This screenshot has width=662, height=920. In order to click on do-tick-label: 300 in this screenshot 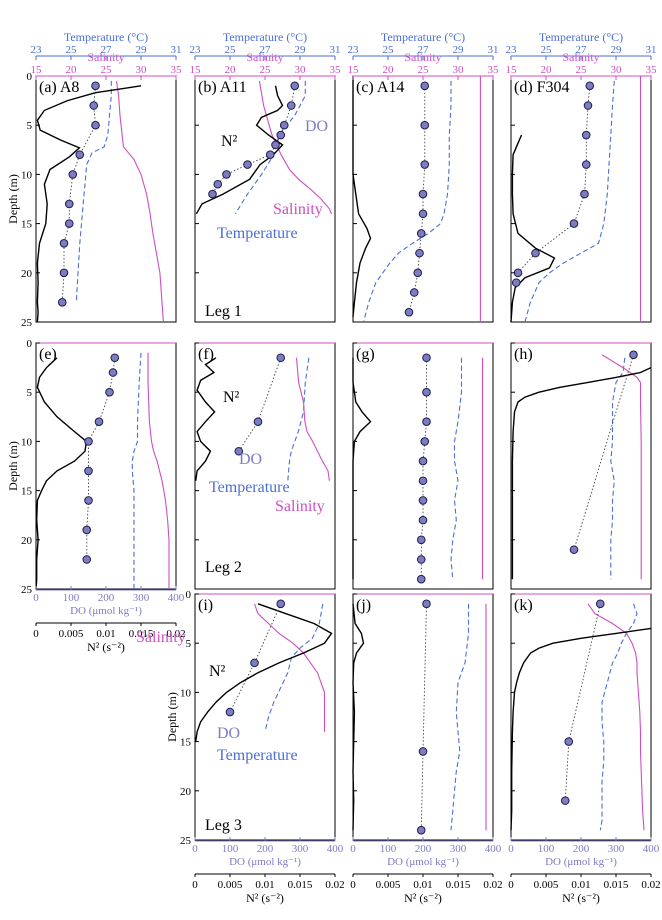, I will do `click(458, 849)`.